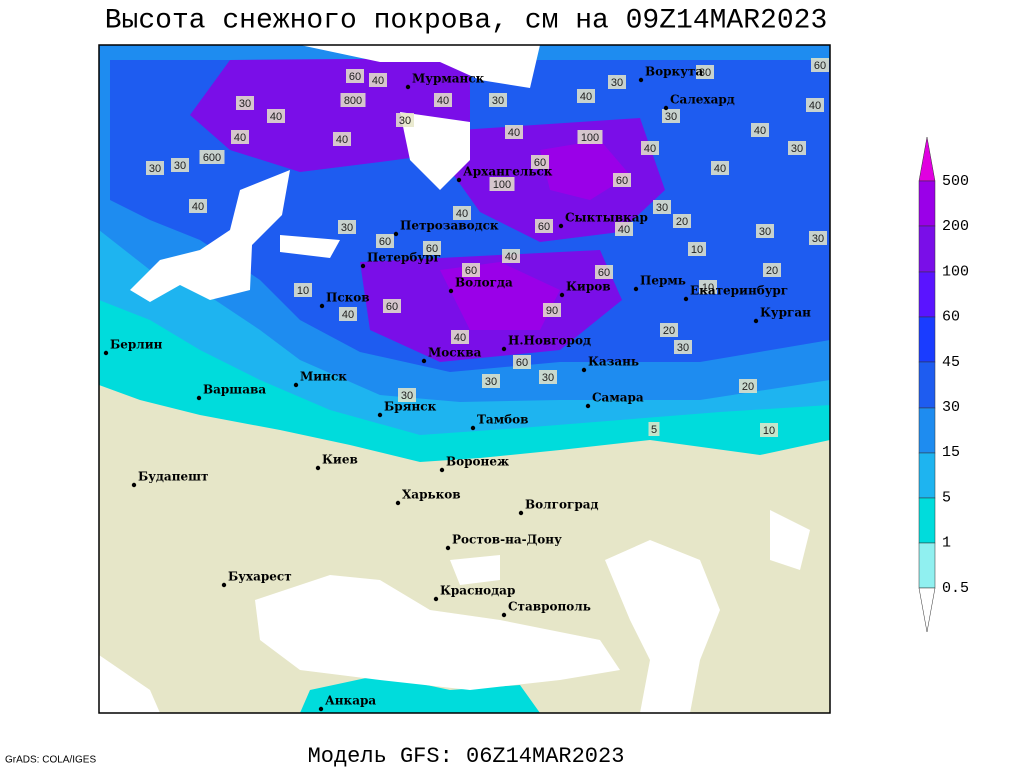 The height and width of the screenshot is (768, 1024). Describe the element at coordinates (234, 390) in the screenshot. I see `city-label: Варшава` at that location.